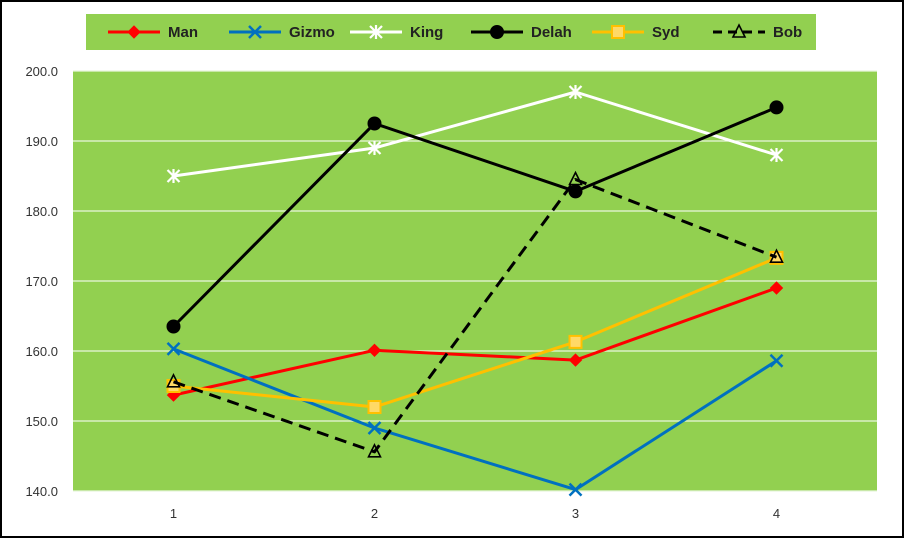 The image size is (904, 538). I want to click on legend-label: King, so click(426, 32).